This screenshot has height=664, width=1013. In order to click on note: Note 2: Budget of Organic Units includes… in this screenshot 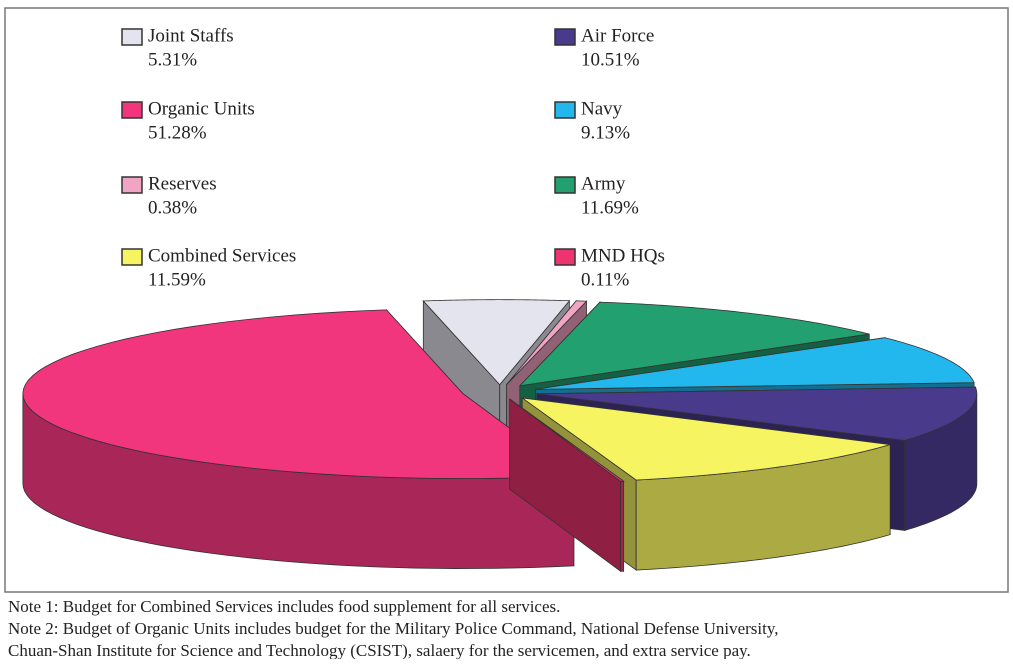, I will do `click(393, 628)`.